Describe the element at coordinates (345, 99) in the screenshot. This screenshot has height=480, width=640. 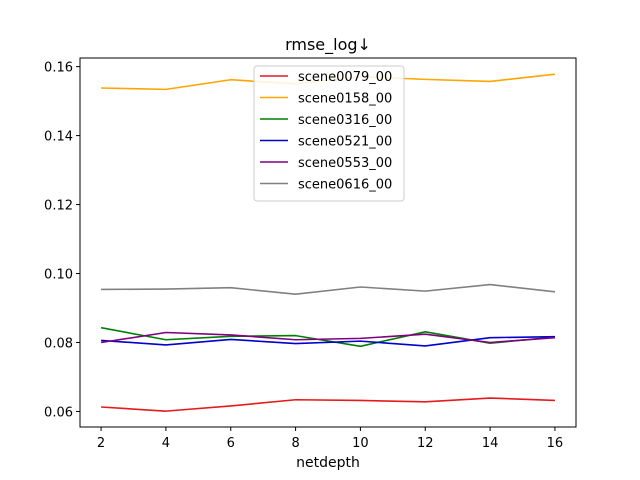
I see `legend-label: scene0158_00` at that location.